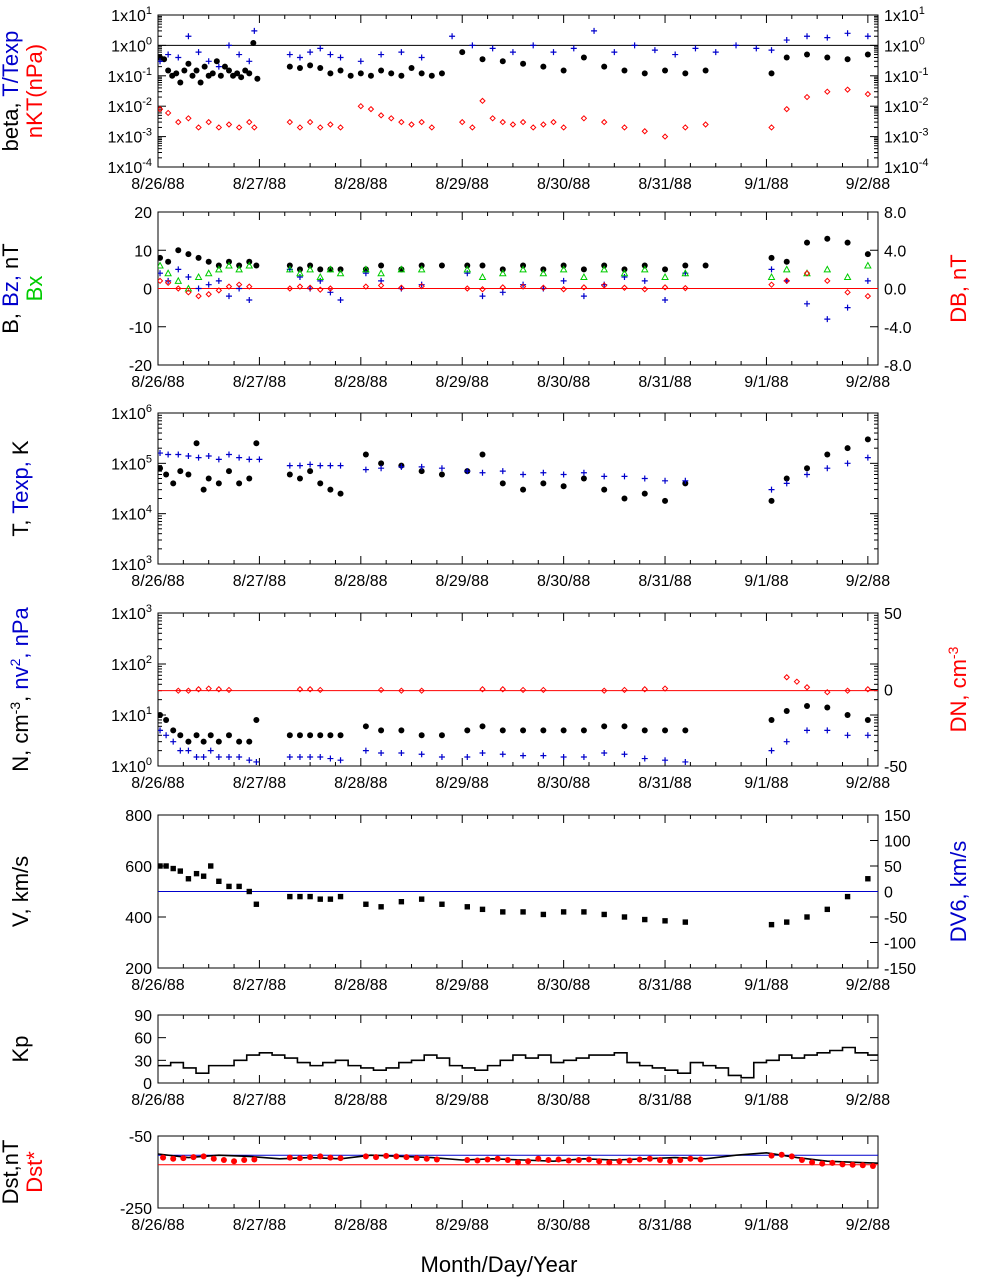 The image size is (998, 1285). Describe the element at coordinates (34, 289) in the screenshot. I see `y-axis-label-2: Bx` at that location.